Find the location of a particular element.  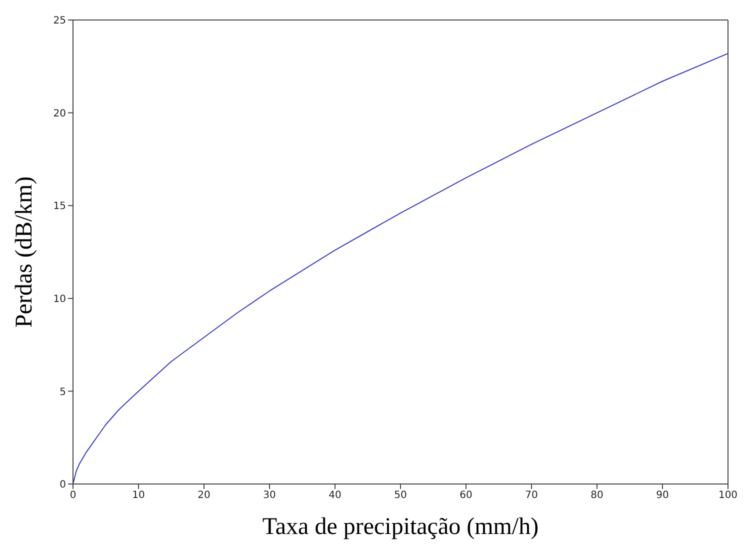

y-tick-label: 0 is located at coordinates (63, 485).